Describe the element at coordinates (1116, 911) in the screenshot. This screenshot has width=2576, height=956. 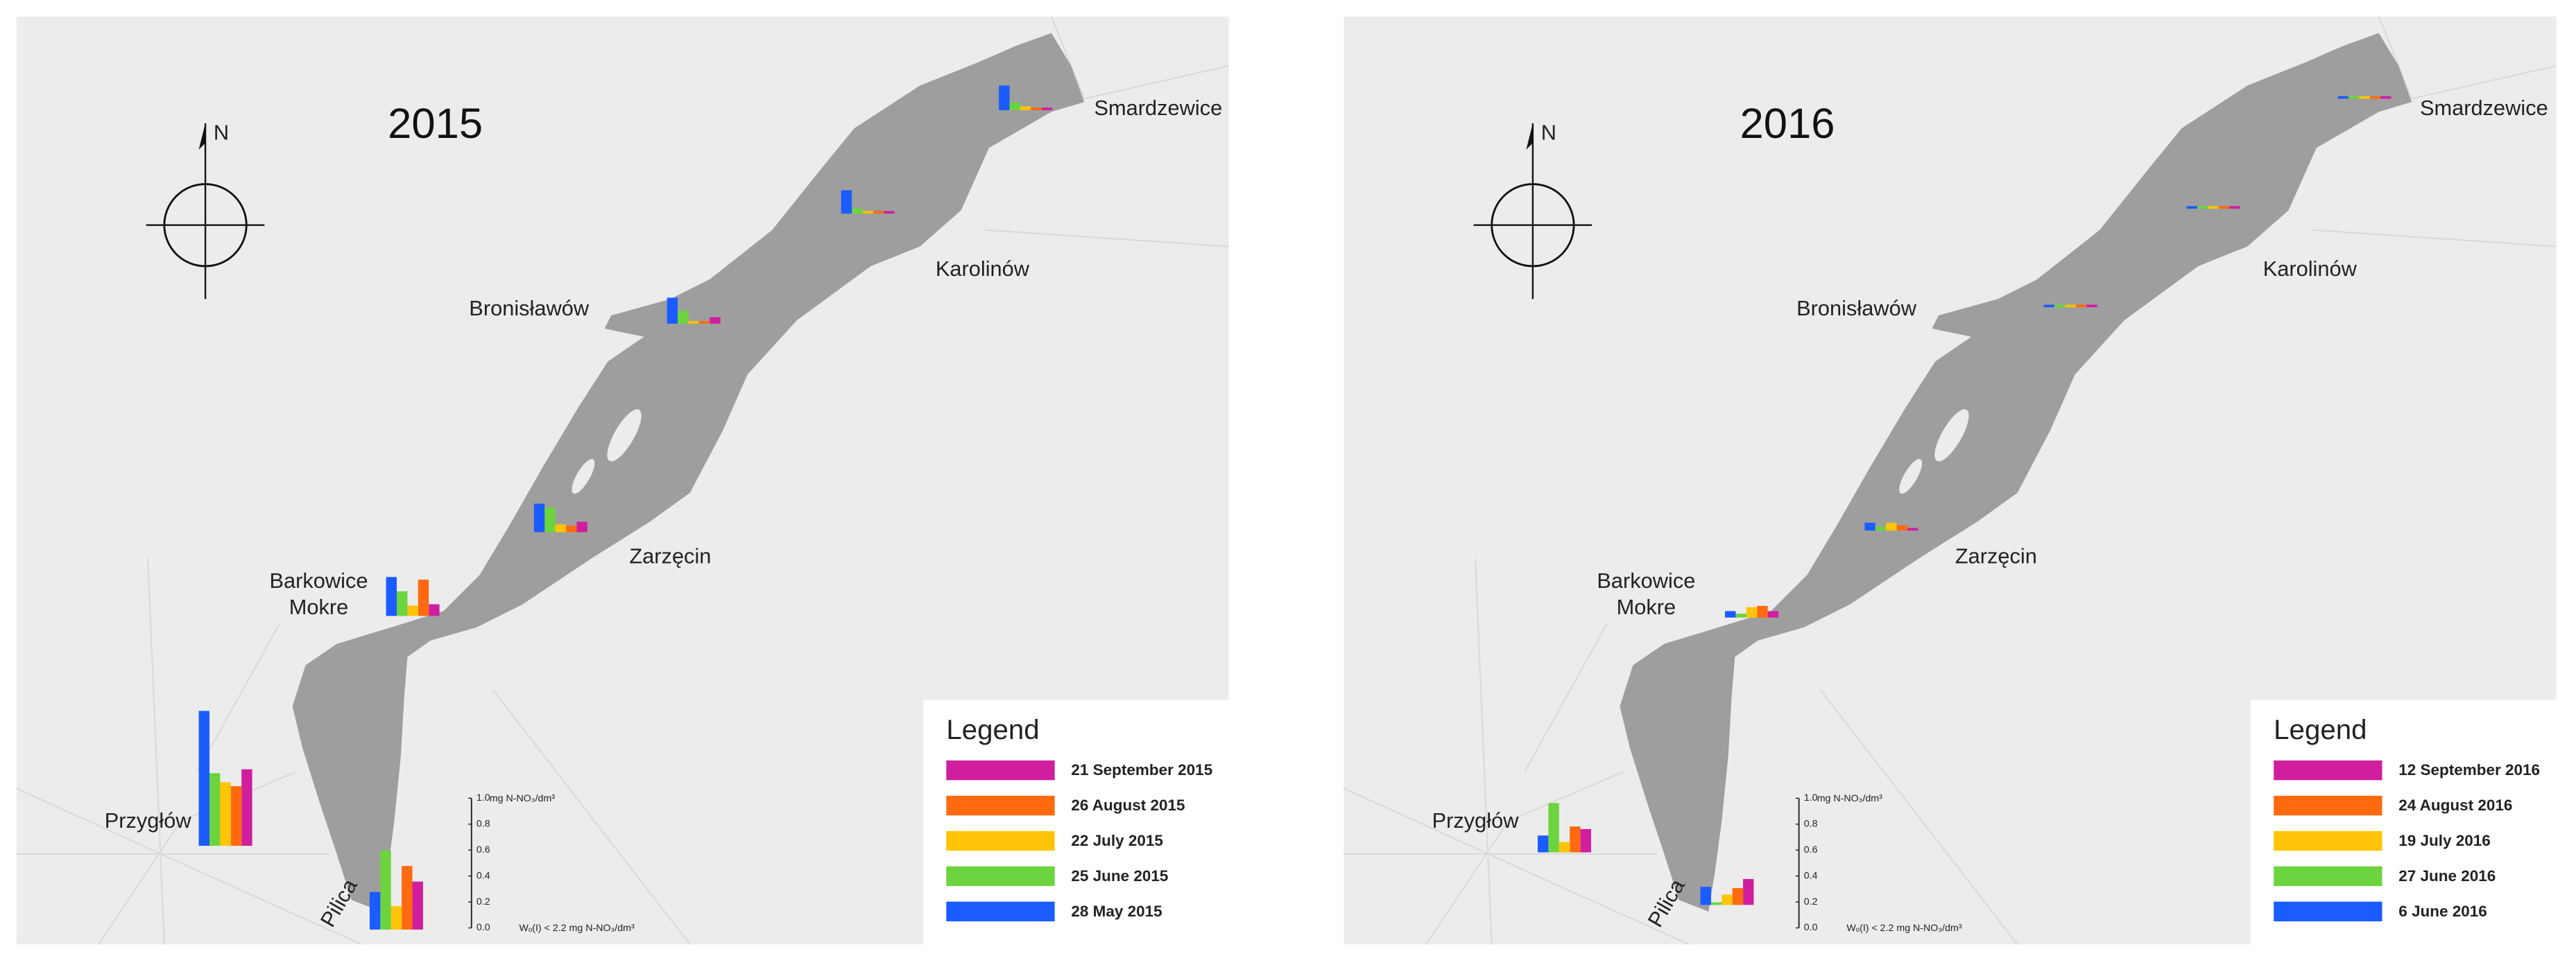
I see `legend-label: 28 May 2015` at that location.